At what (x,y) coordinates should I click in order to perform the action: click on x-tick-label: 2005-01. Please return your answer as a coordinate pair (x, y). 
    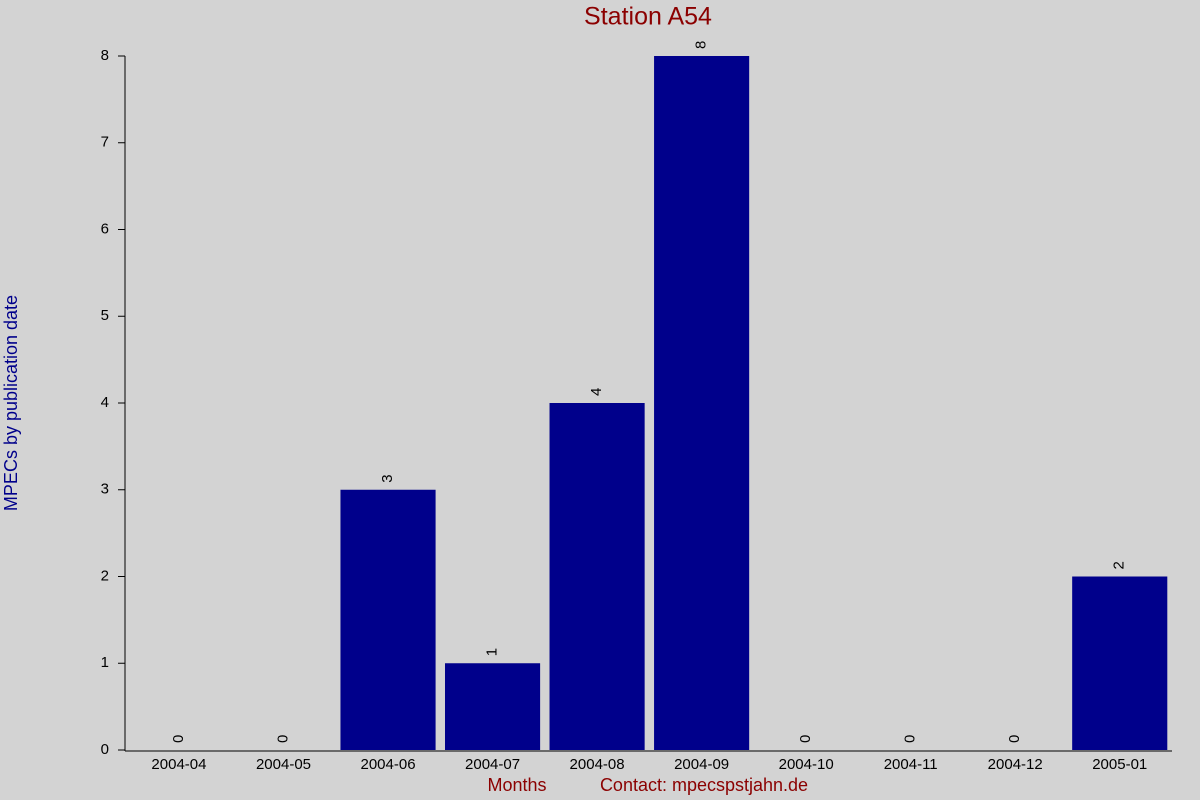
    Looking at the image, I should click on (1119, 764).